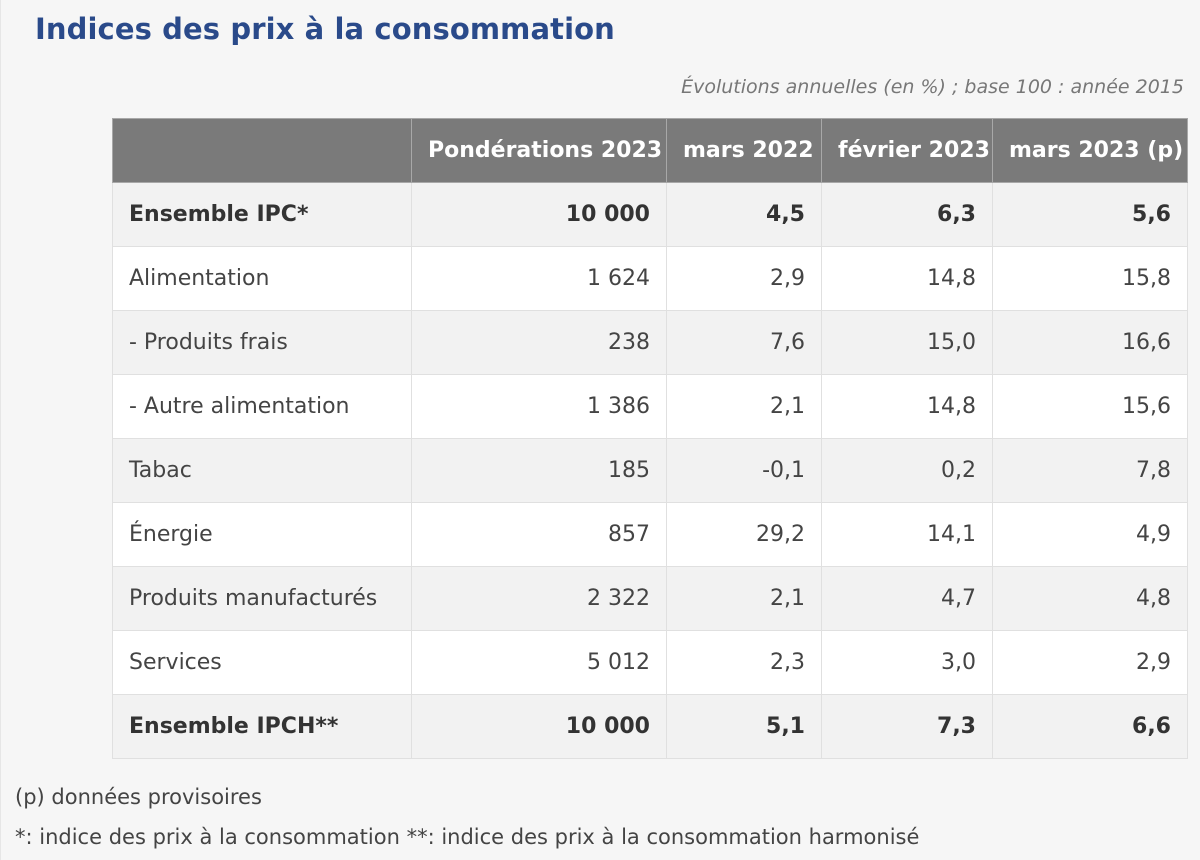 The height and width of the screenshot is (860, 1200). What do you see at coordinates (1090, 470) in the screenshot?
I see `row-value: 7,8` at bounding box center [1090, 470].